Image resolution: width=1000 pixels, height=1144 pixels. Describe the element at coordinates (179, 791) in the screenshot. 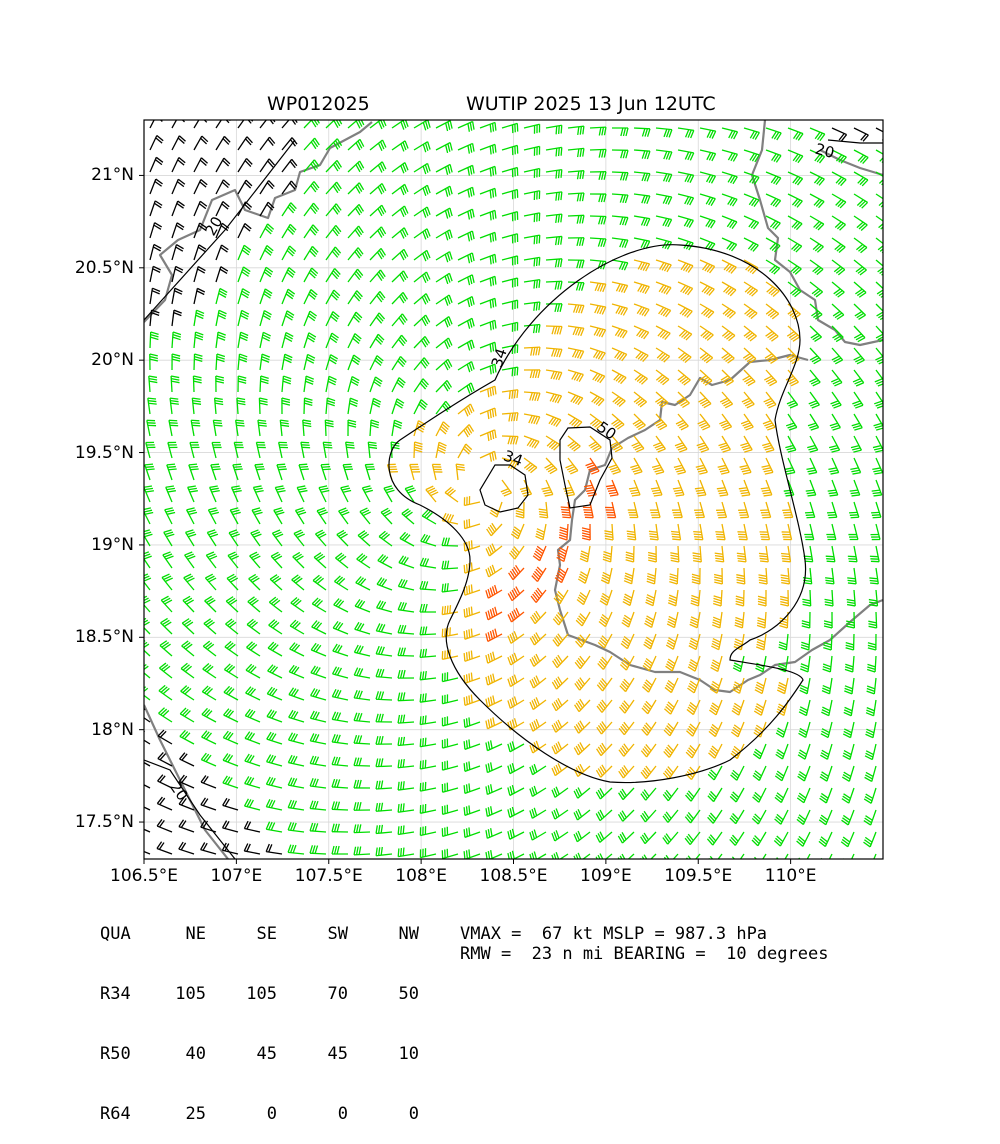

I see `contour-label: 20` at that location.